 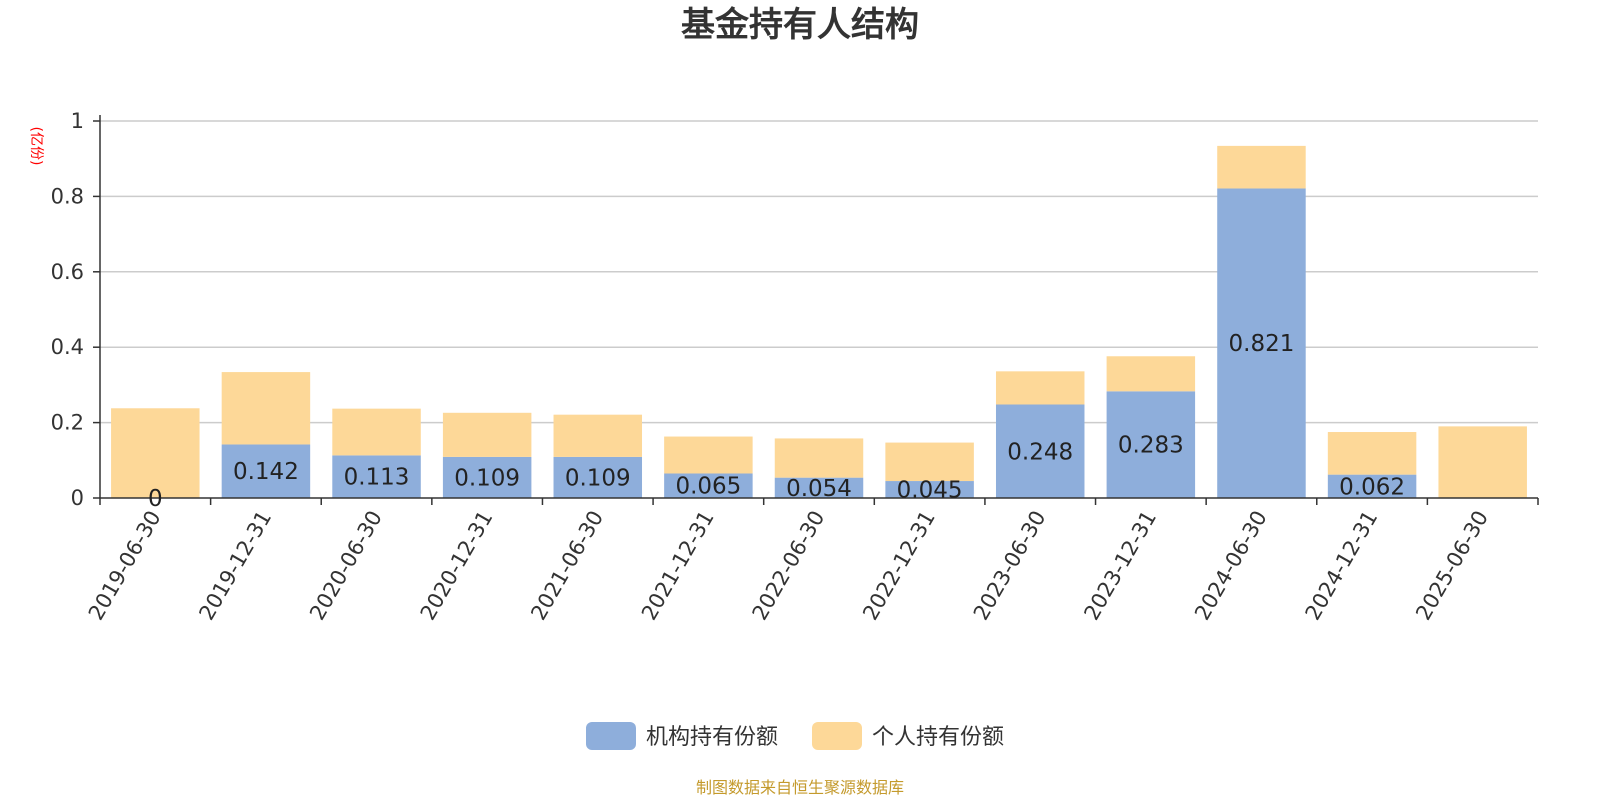 I want to click on x-tick-label: 2021-12-31, so click(x=678, y=566).